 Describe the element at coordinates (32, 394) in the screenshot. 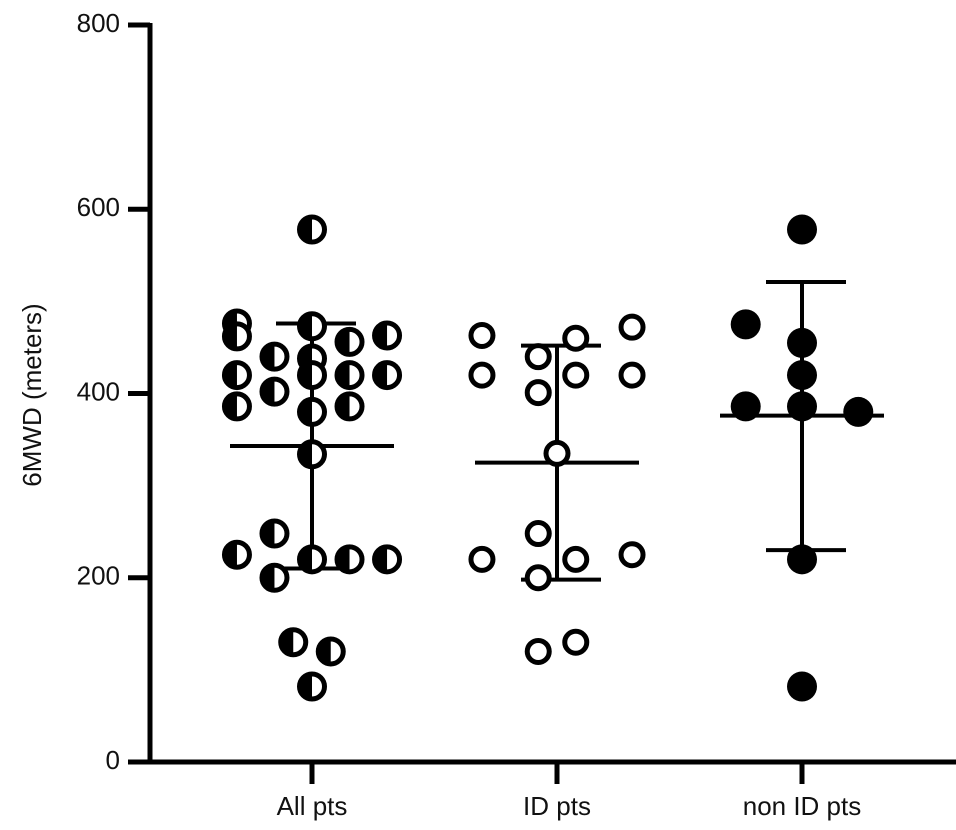

I see `y-axis-label: 6MWD (meters)` at that location.